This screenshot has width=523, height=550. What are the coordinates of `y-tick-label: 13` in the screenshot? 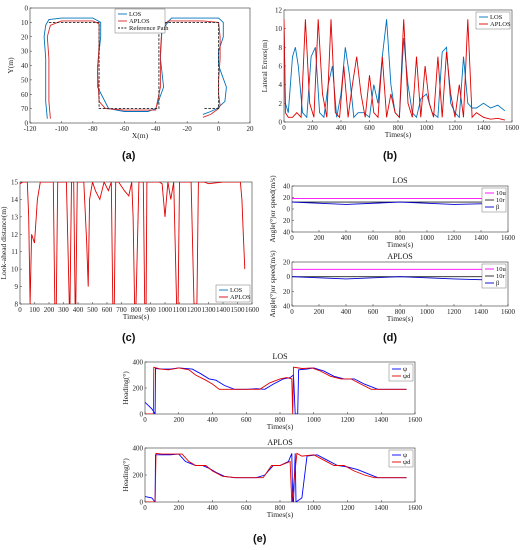 It's located at (15, 217).